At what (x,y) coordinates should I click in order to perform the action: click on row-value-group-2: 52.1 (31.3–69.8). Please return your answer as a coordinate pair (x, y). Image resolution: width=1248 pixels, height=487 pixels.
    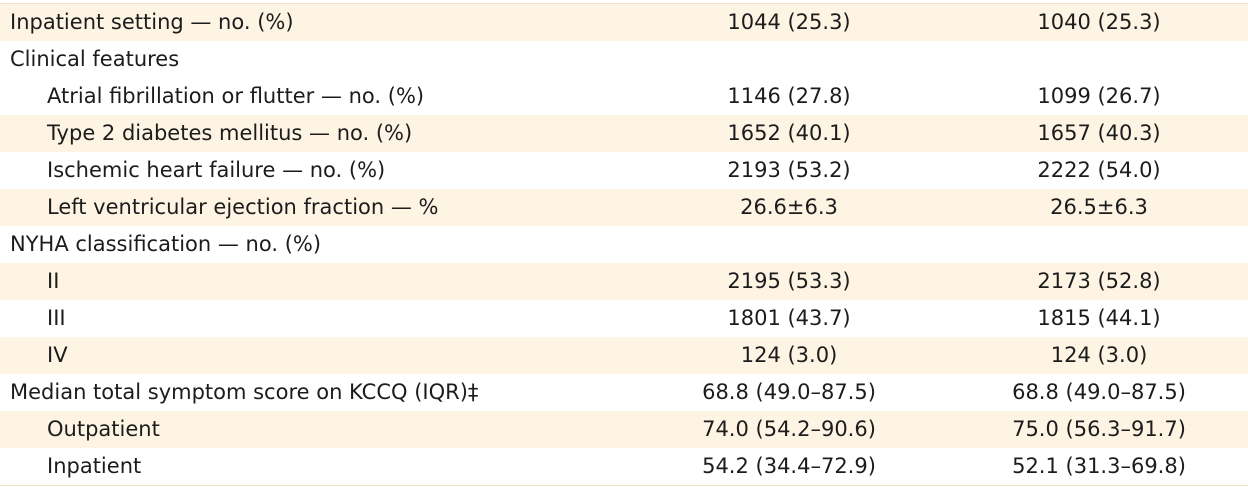
    Looking at the image, I should click on (1099, 466).